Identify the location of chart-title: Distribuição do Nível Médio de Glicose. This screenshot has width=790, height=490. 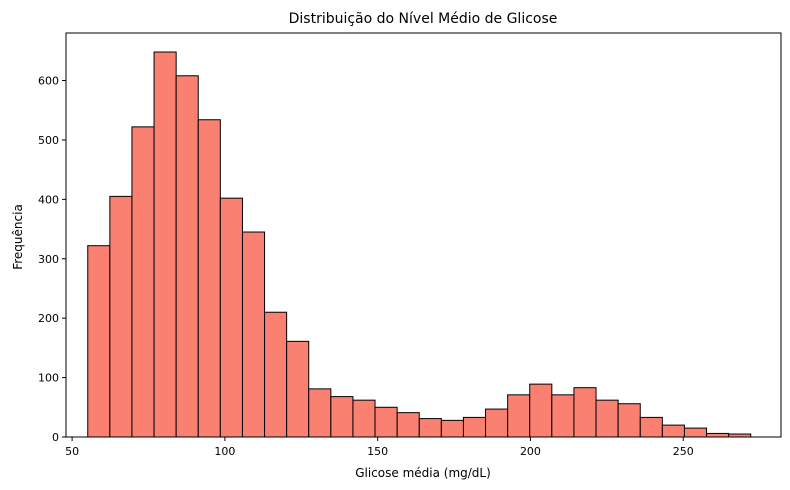
(423, 19).